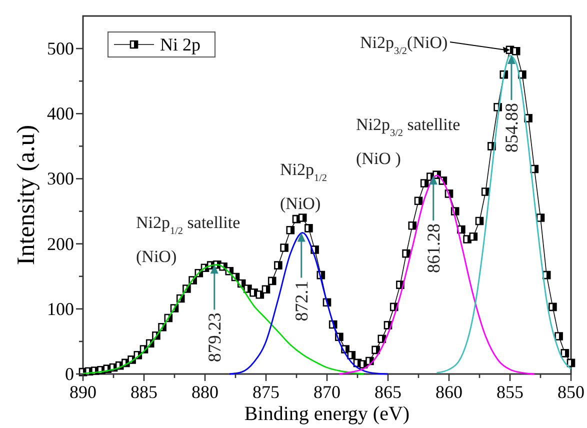 Image resolution: width=587 pixels, height=428 pixels. Describe the element at coordinates (404, 44) in the screenshot. I see `annotation: Ni2p$_{3/2}$(NiO)` at that location.